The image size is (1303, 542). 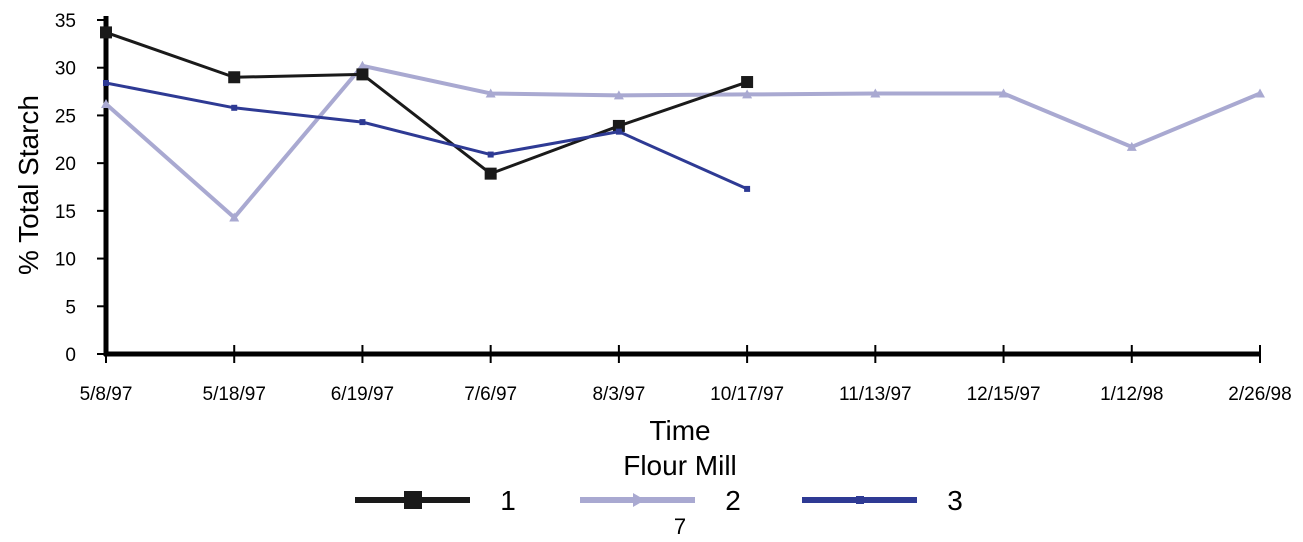 I want to click on x-tick-label: 7/6/97, so click(x=490, y=394).